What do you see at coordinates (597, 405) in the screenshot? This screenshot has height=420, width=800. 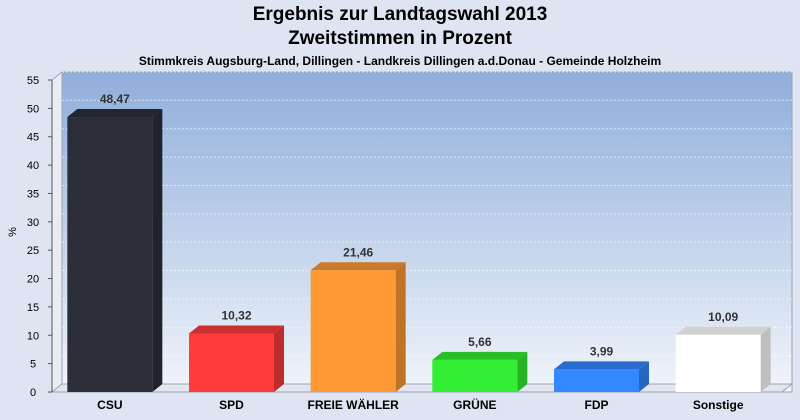 I see `x-tick-label: FDP` at bounding box center [597, 405].